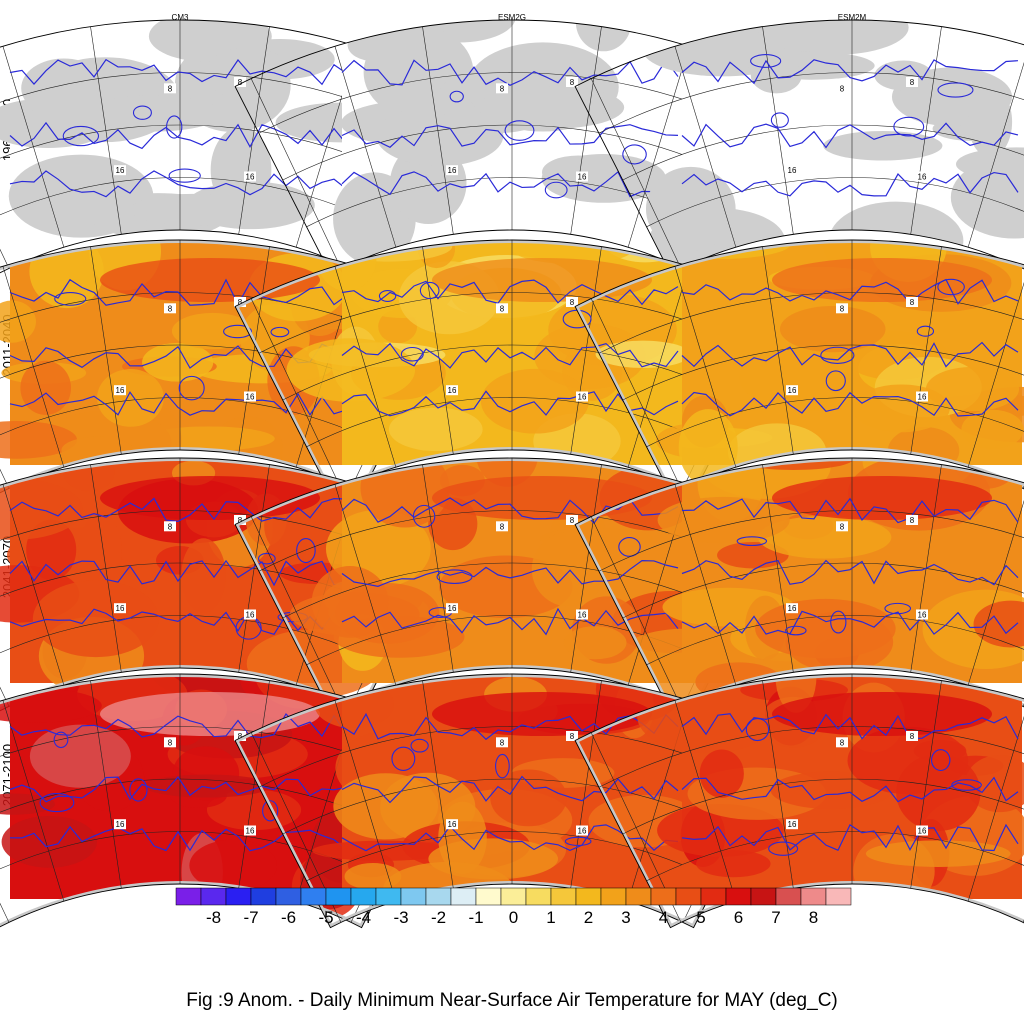  Describe the element at coordinates (738, 917) in the screenshot. I see `colorbar-tick-label: 6` at that location.